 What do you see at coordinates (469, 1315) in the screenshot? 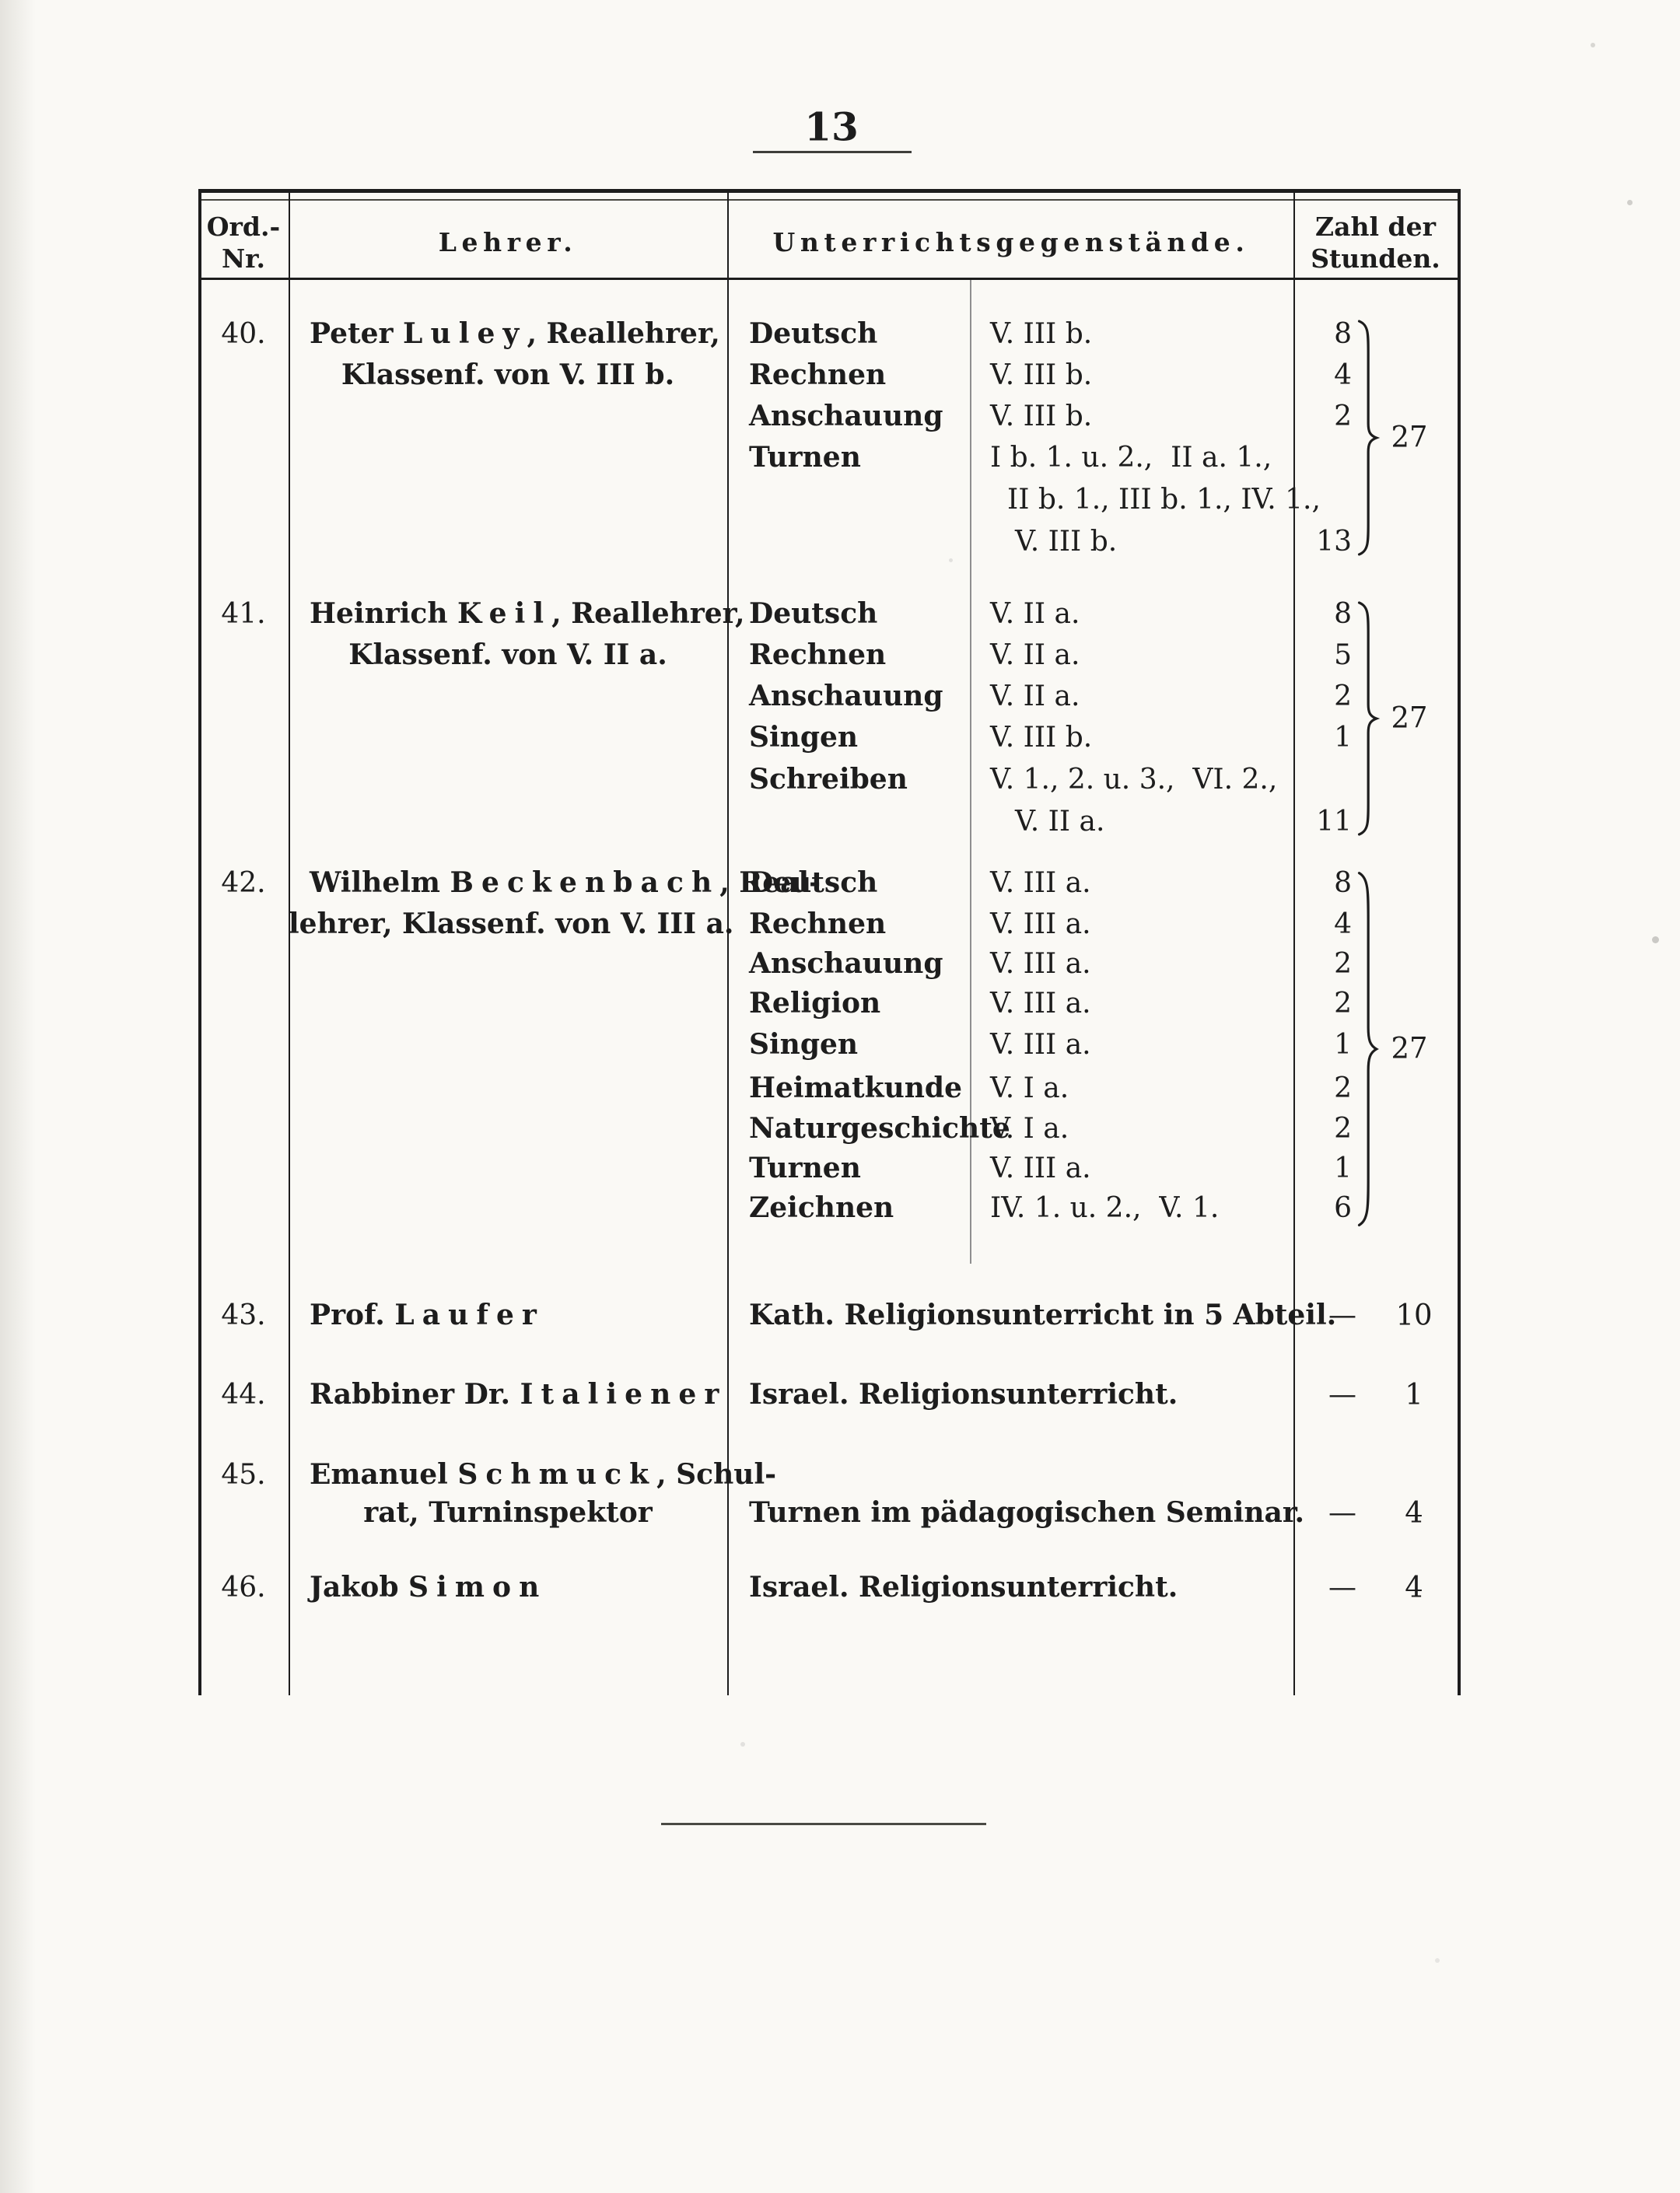
I see `teacher-surname: Laufer` at bounding box center [469, 1315].